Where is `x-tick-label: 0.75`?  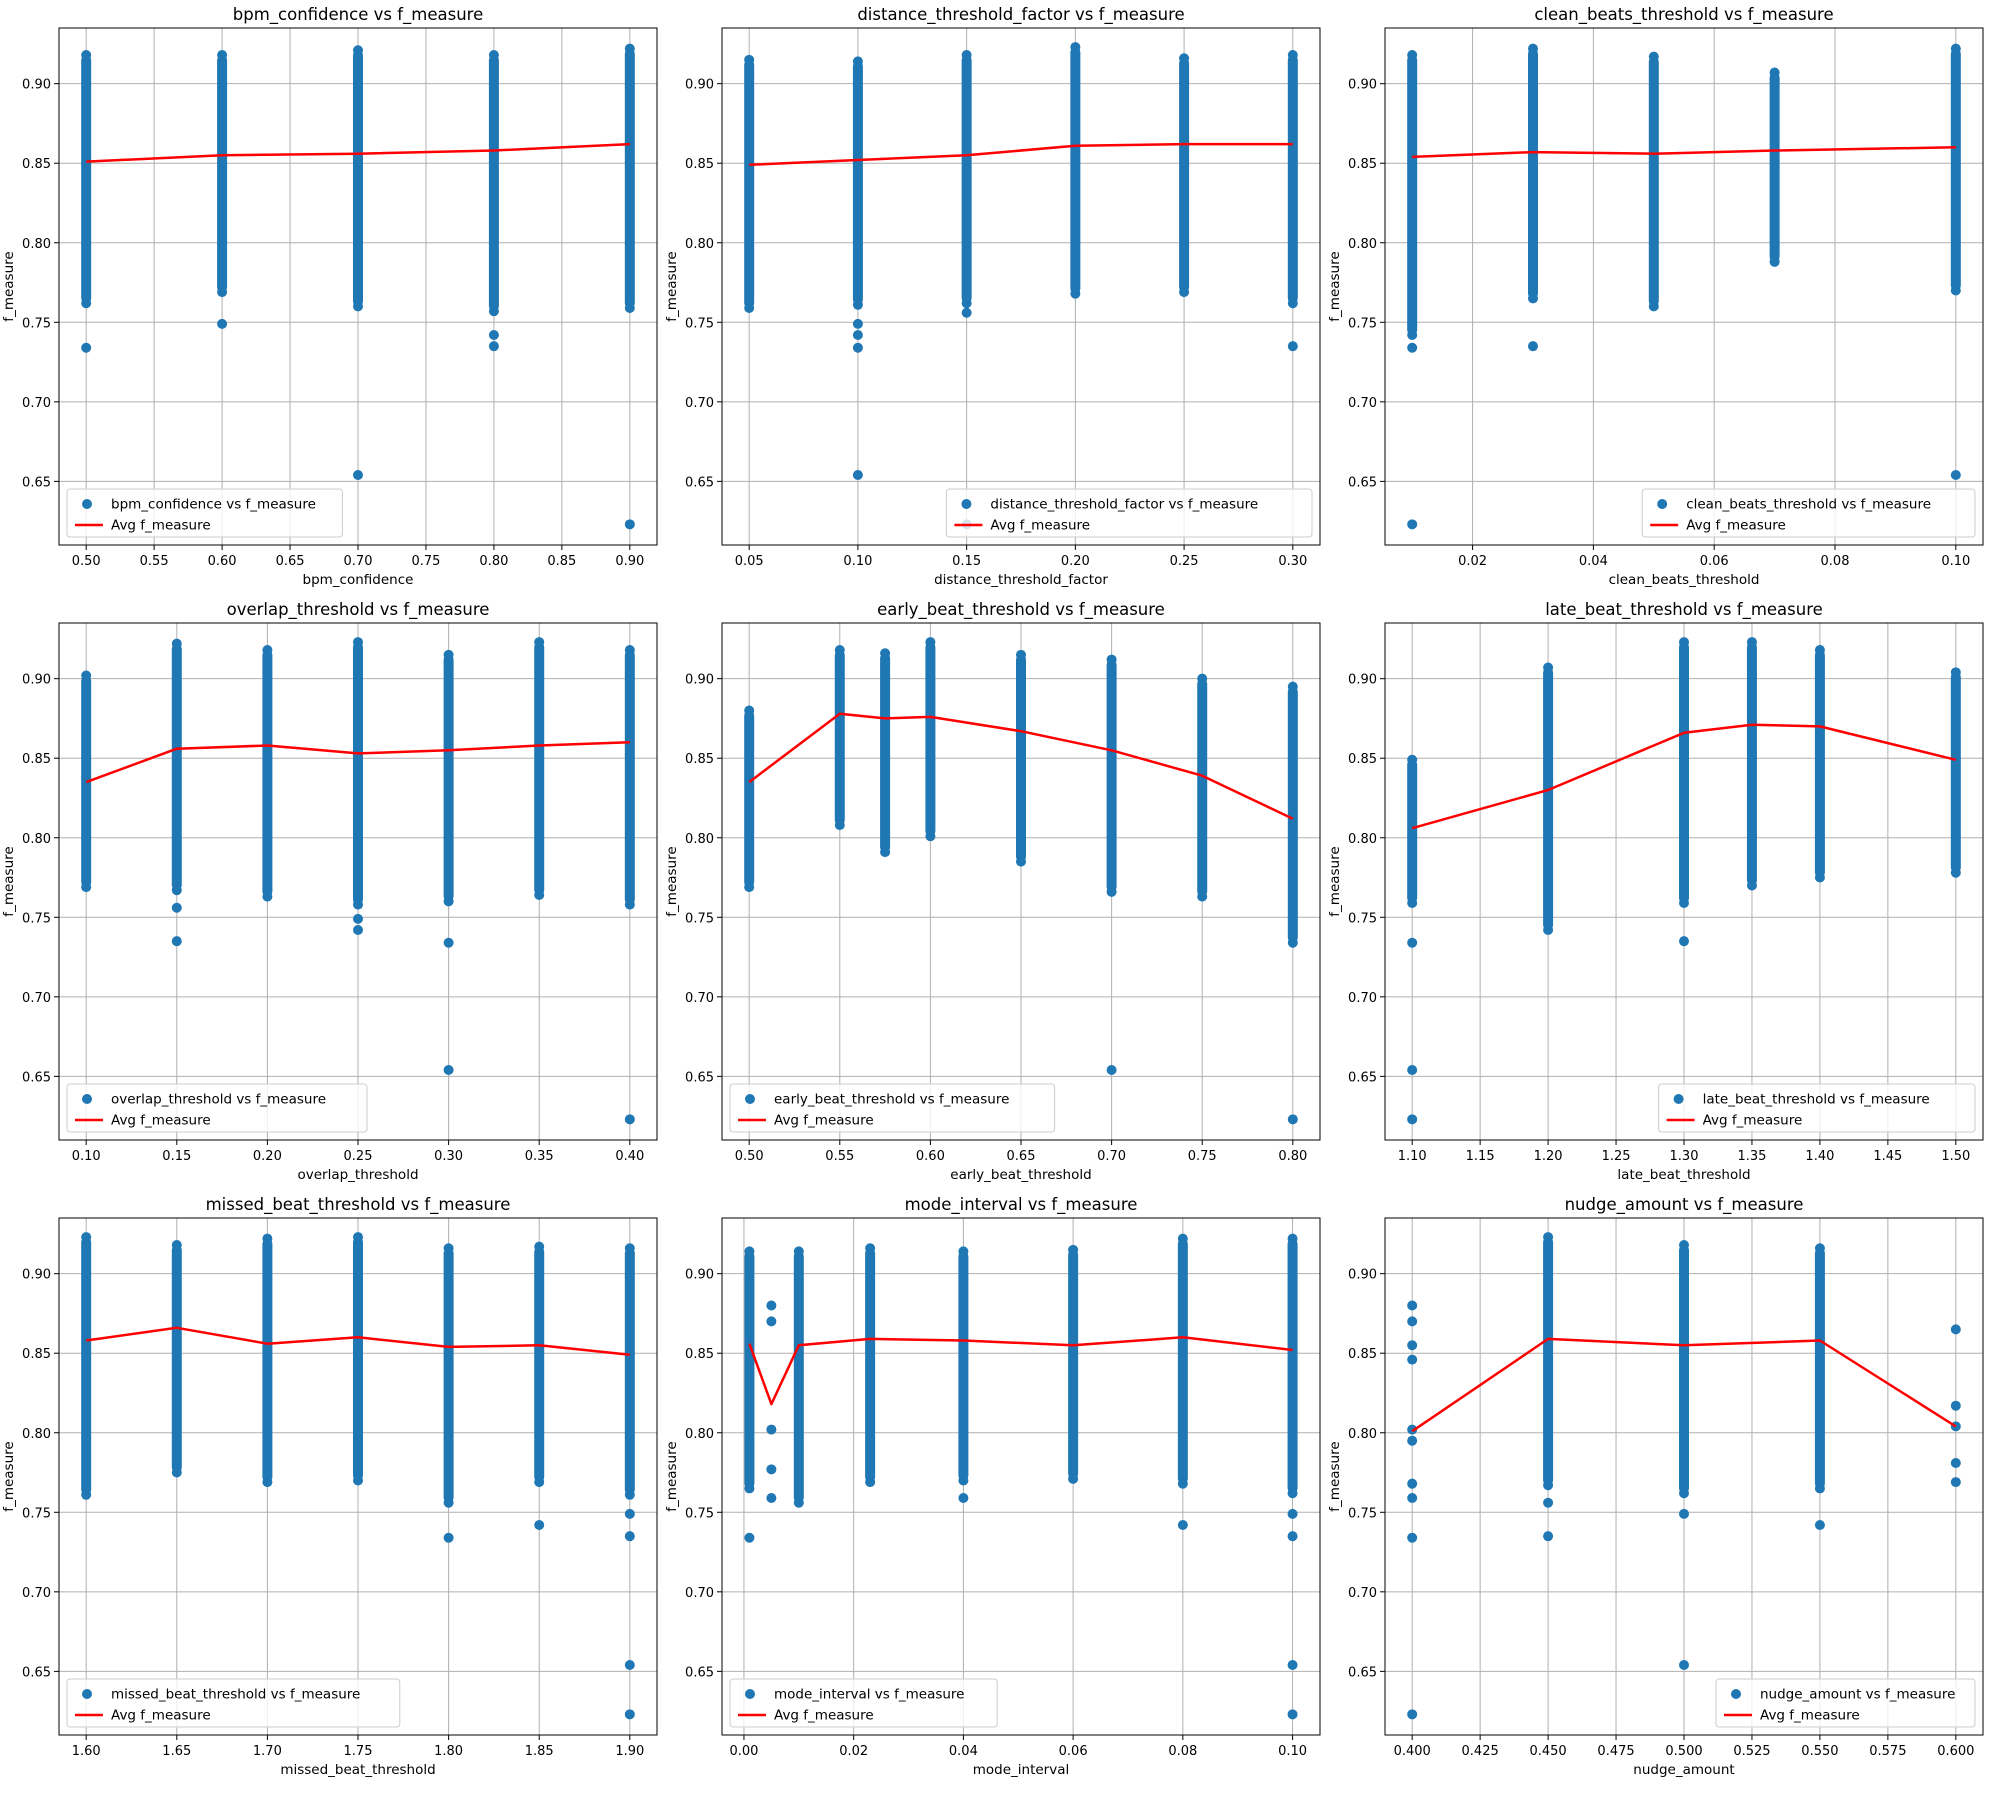
x-tick-label: 0.75 is located at coordinates (425, 561).